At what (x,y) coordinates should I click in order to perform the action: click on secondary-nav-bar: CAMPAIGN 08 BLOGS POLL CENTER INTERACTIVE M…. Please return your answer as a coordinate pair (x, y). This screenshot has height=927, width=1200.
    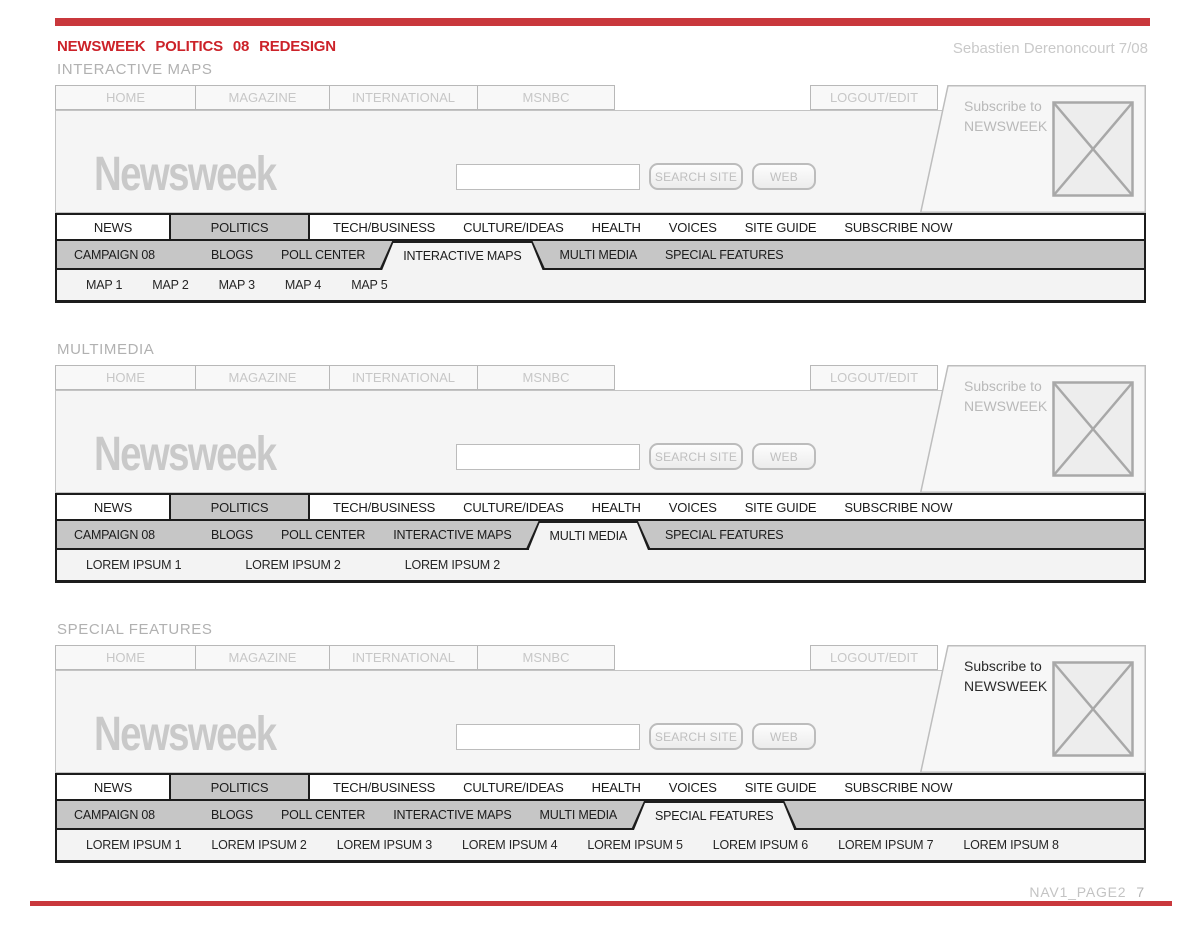
    Looking at the image, I should click on (600, 815).